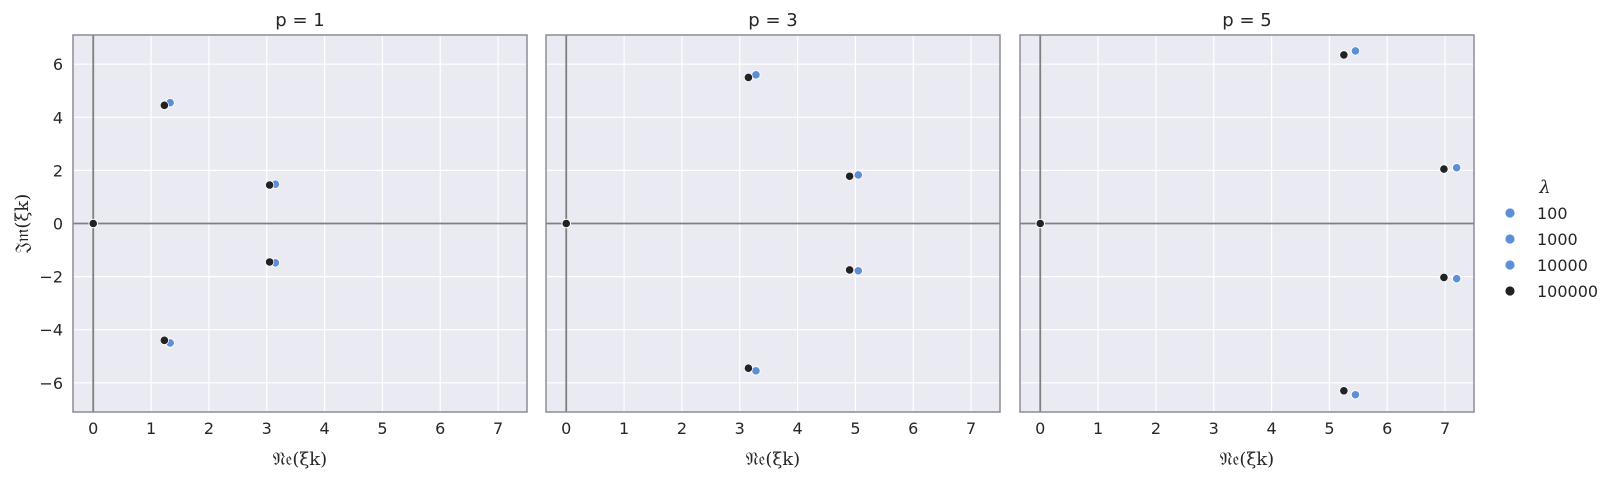 The height and width of the screenshot is (480, 1613). I want to click on y-tick-label: 4, so click(58, 117).